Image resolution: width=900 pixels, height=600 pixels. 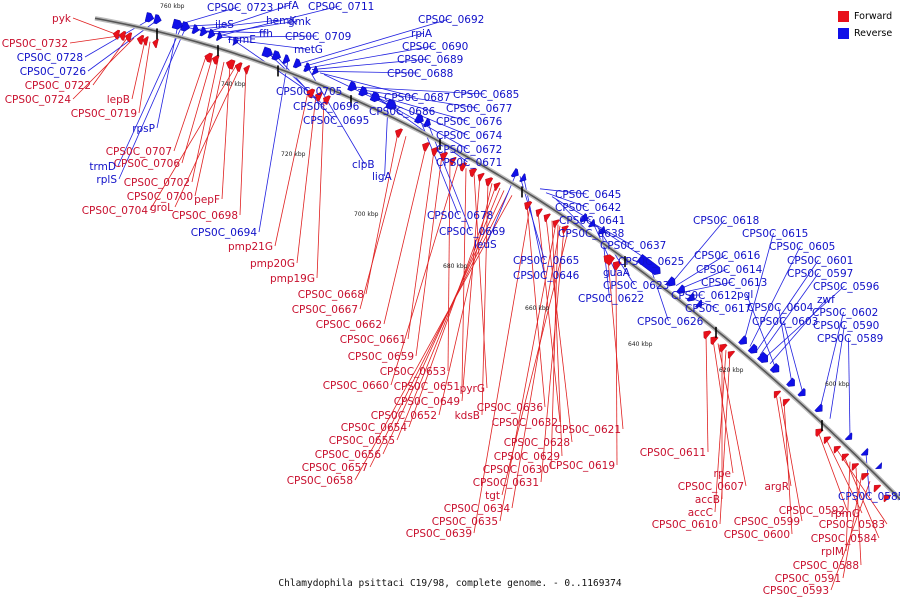 I want to click on reverse-gene-label: CPS0C_0677, so click(x=479, y=109).